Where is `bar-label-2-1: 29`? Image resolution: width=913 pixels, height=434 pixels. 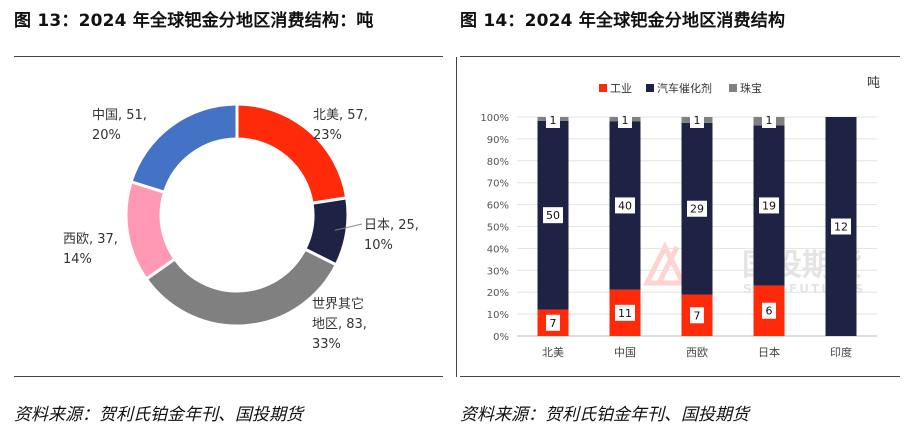
bar-label-2-1: 29 is located at coordinates (697, 209).